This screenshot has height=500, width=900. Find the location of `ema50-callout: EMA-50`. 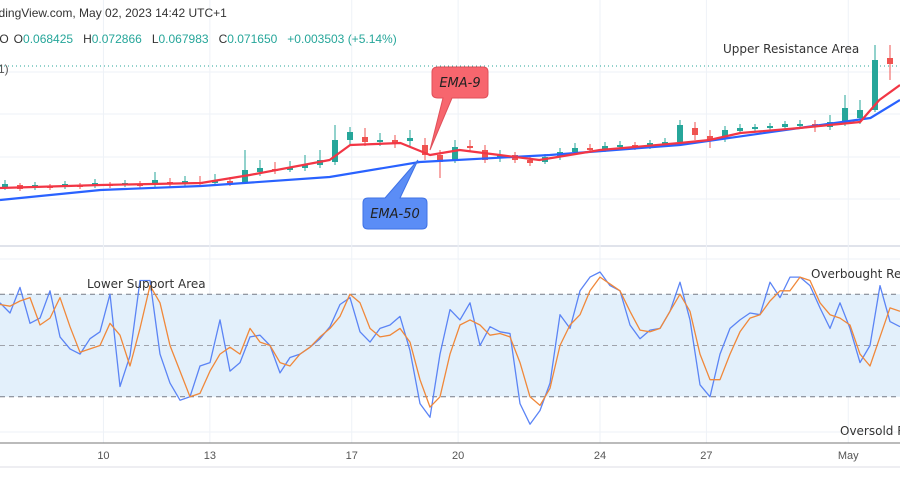

ema50-callout: EMA-50 is located at coordinates (395, 194).